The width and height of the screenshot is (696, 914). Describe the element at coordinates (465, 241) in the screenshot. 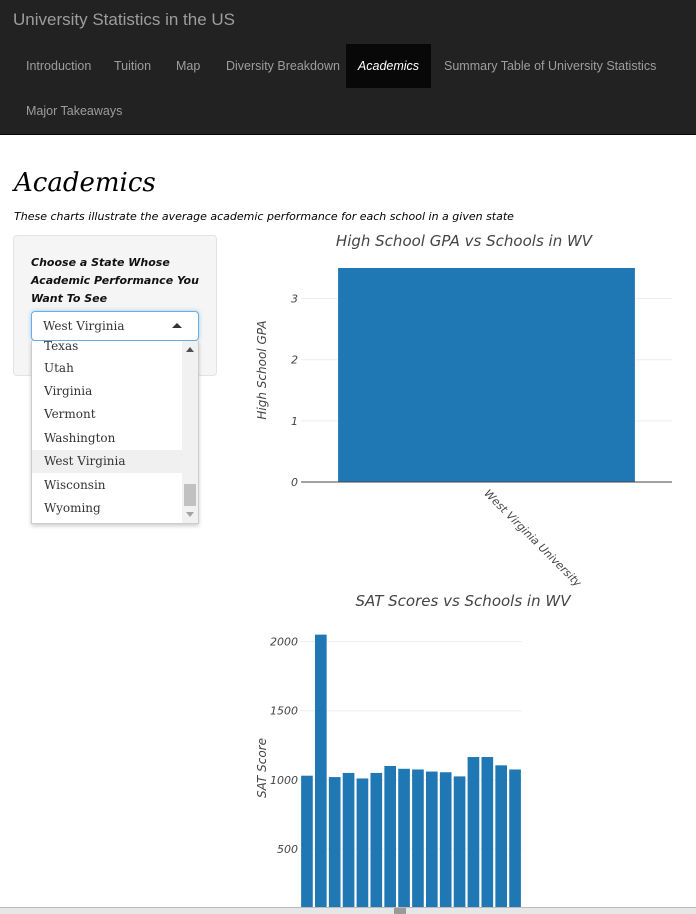

I see `gpa-chart-title: High School GPA vs Schools in WV` at that location.